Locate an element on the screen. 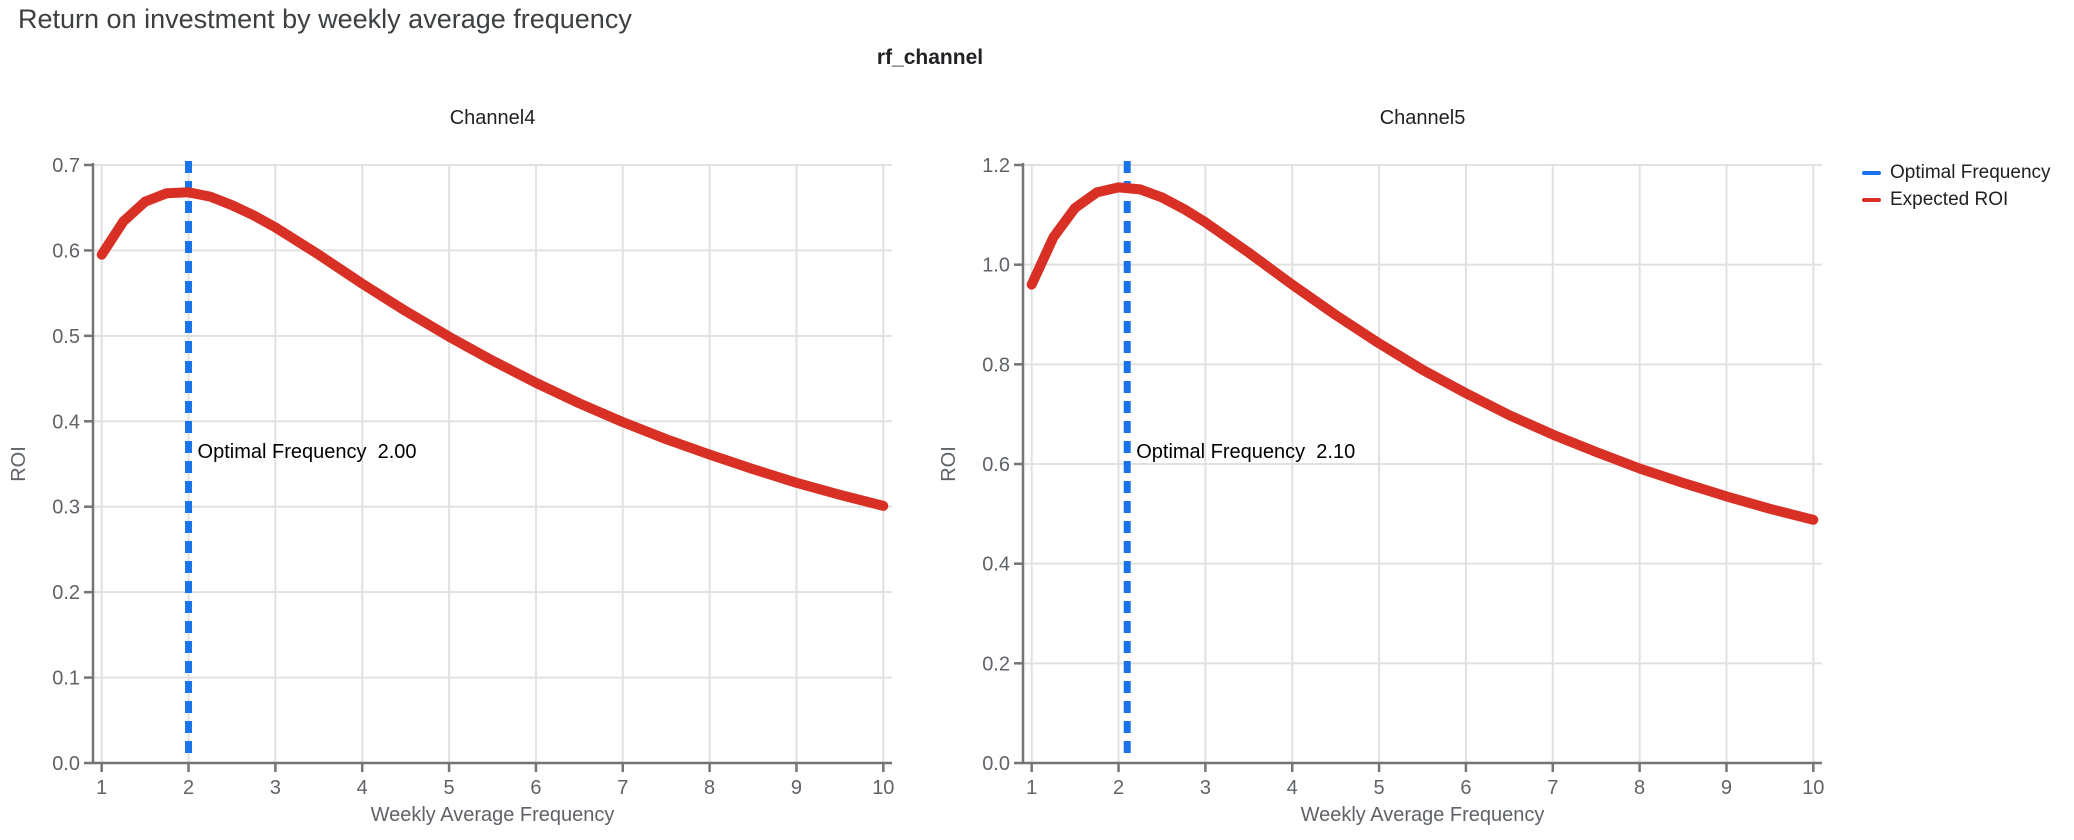 This screenshot has height=840, width=2074. legend-item-optimal-frequency: Optimal Frequency is located at coordinates (1956, 173).